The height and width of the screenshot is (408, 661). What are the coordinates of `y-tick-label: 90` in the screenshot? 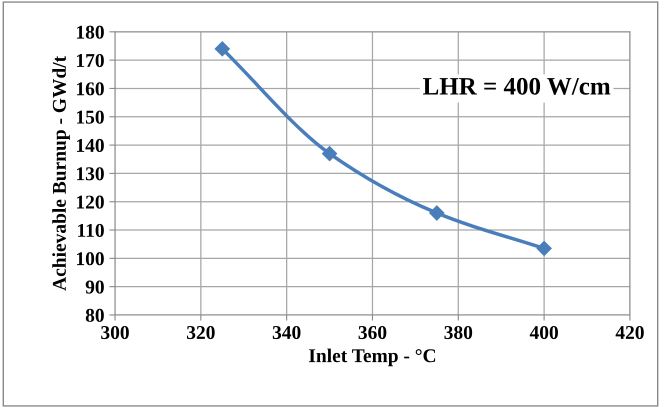 It's located at (95, 287).